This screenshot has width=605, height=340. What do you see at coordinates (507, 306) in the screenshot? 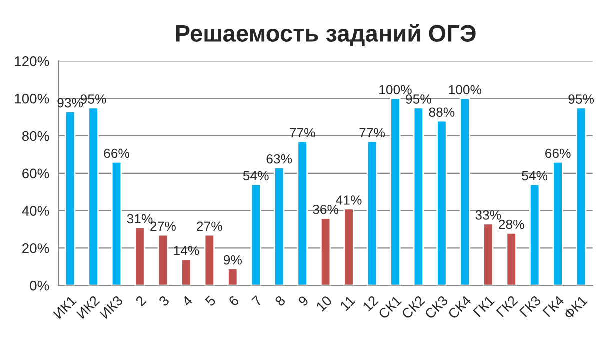
I see `x-tick-label: ГК2` at bounding box center [507, 306].